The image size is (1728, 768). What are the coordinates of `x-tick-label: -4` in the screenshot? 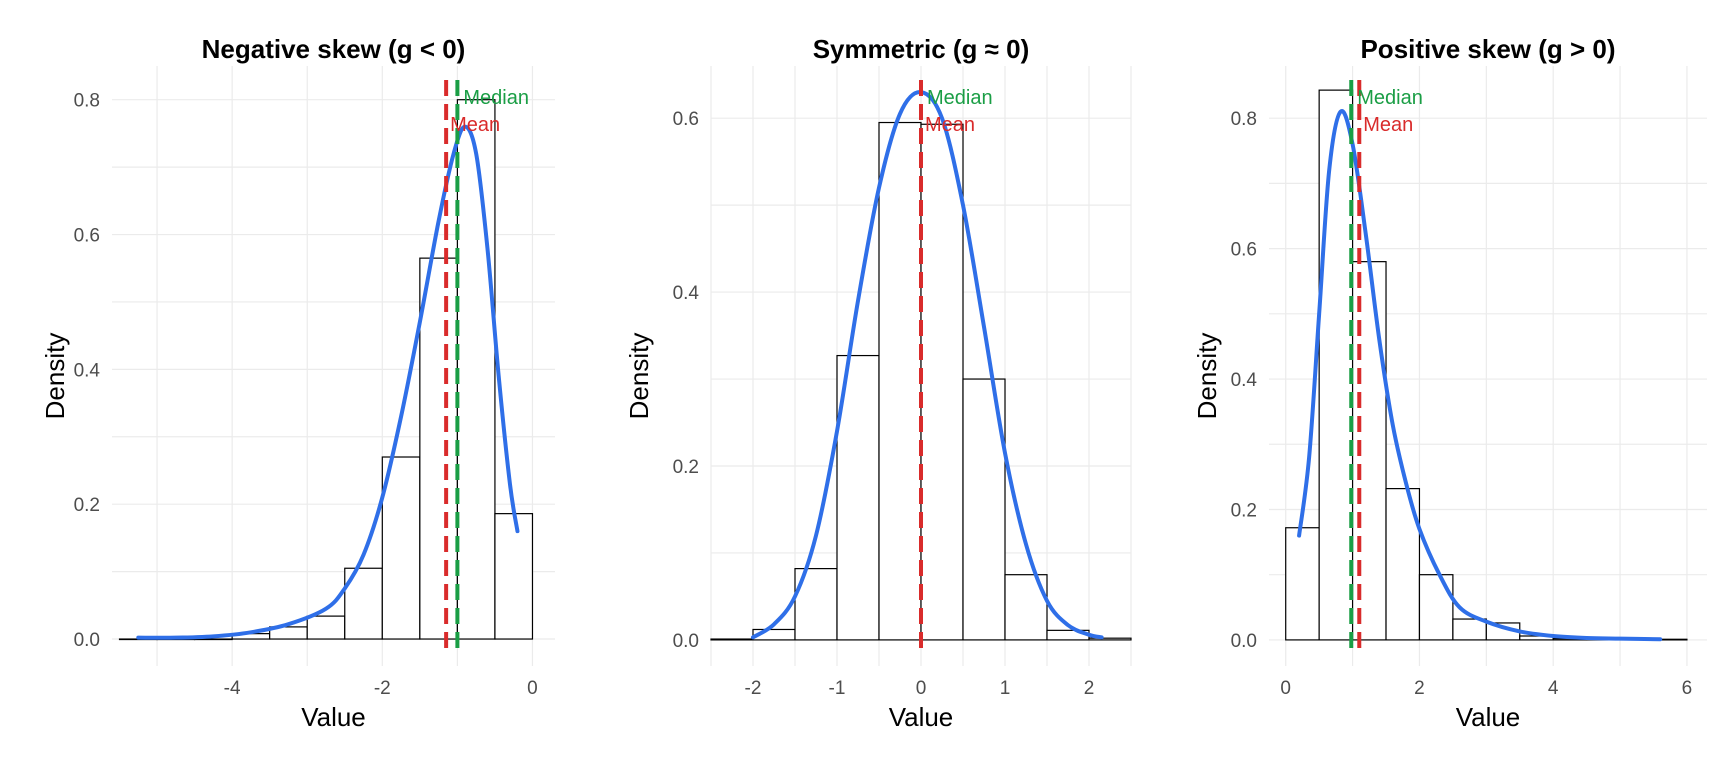 It's located at (232, 688).